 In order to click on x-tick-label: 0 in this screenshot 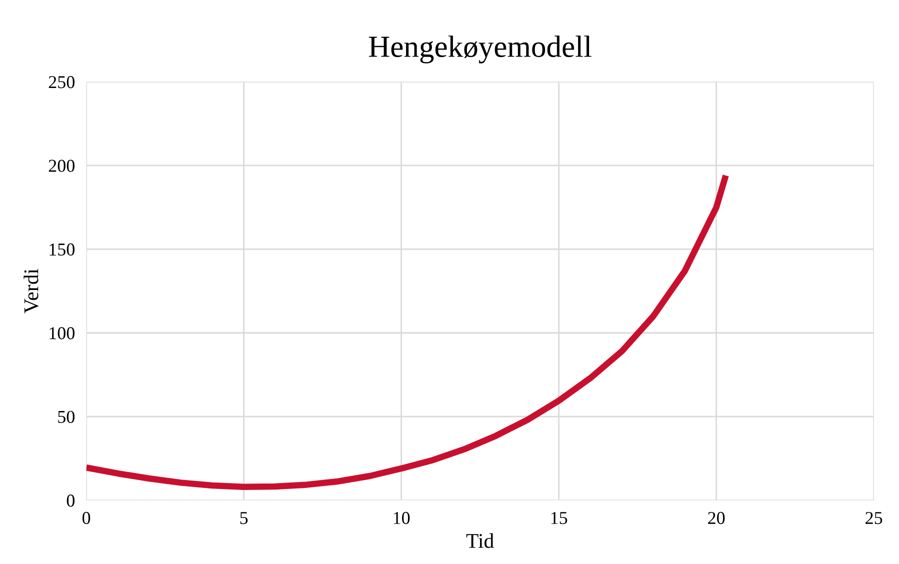, I will do `click(86, 518)`.